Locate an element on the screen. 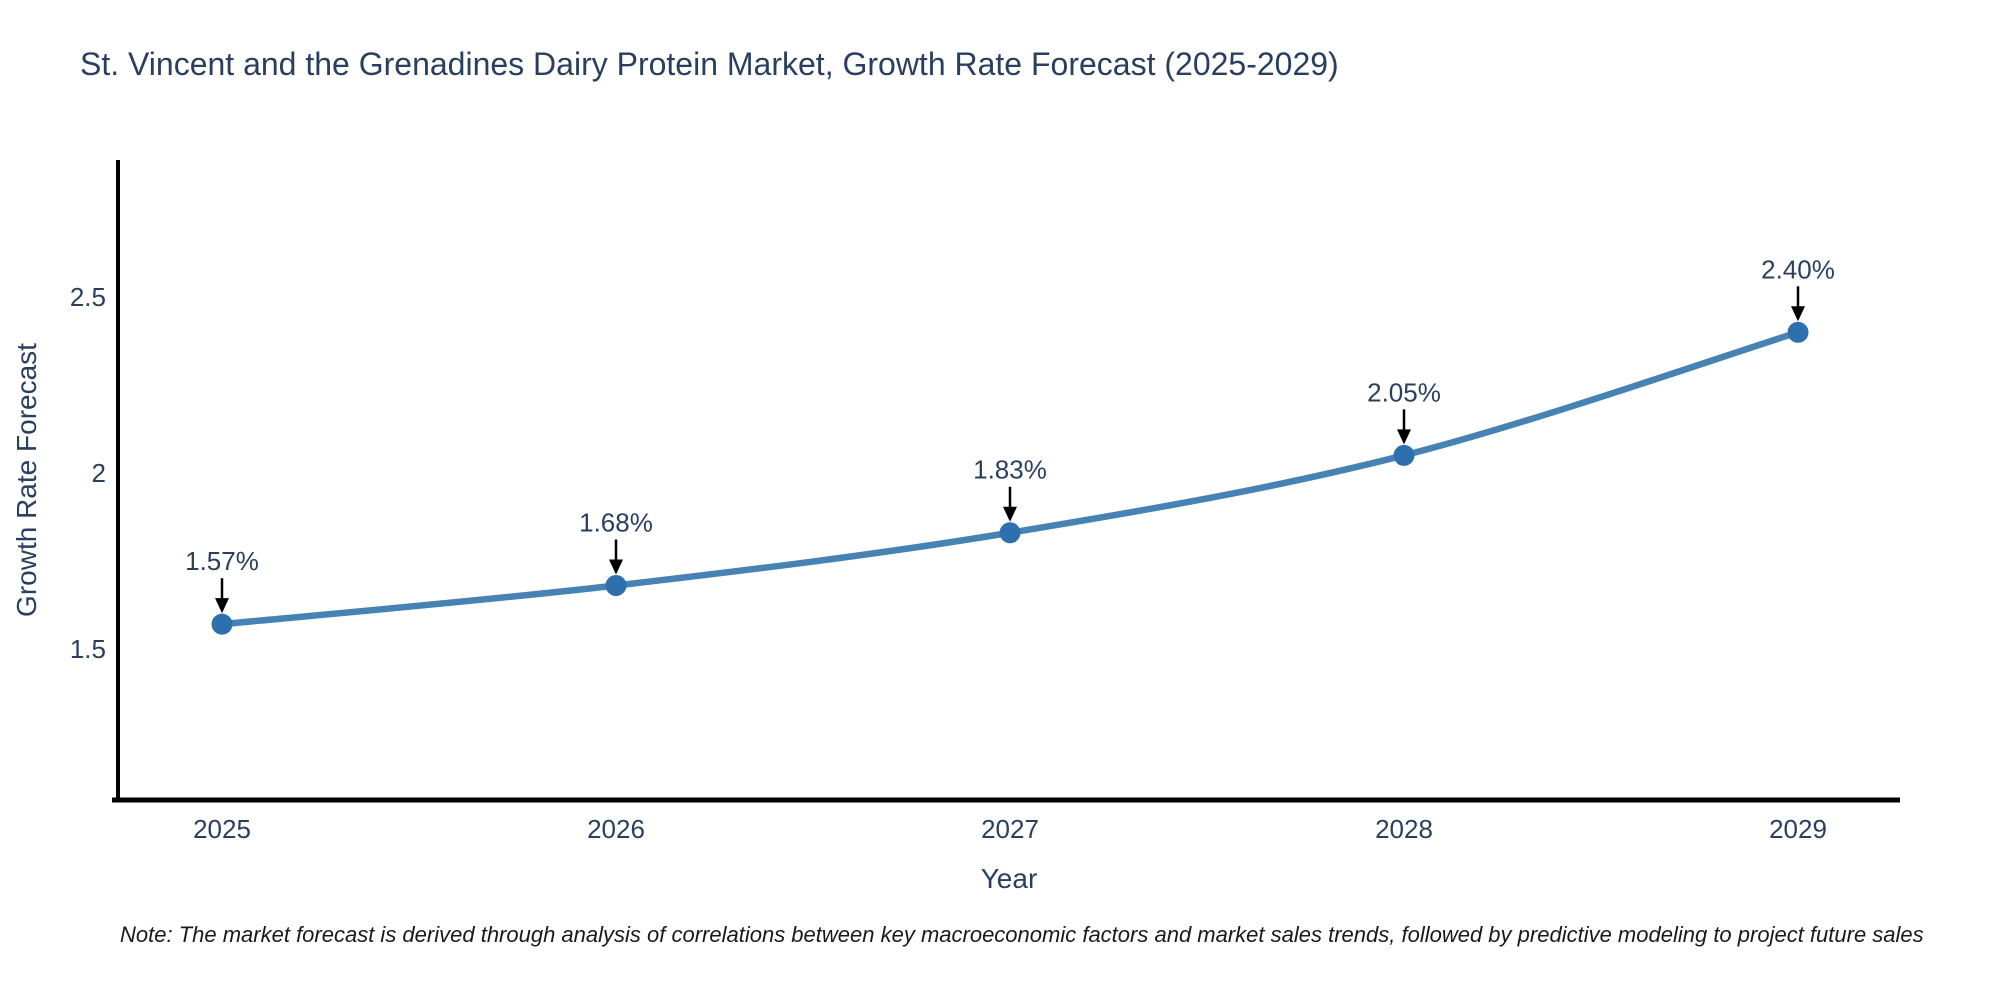 This screenshot has height=1000, width=2000. annotation-label: 2.05% is located at coordinates (1404, 392).